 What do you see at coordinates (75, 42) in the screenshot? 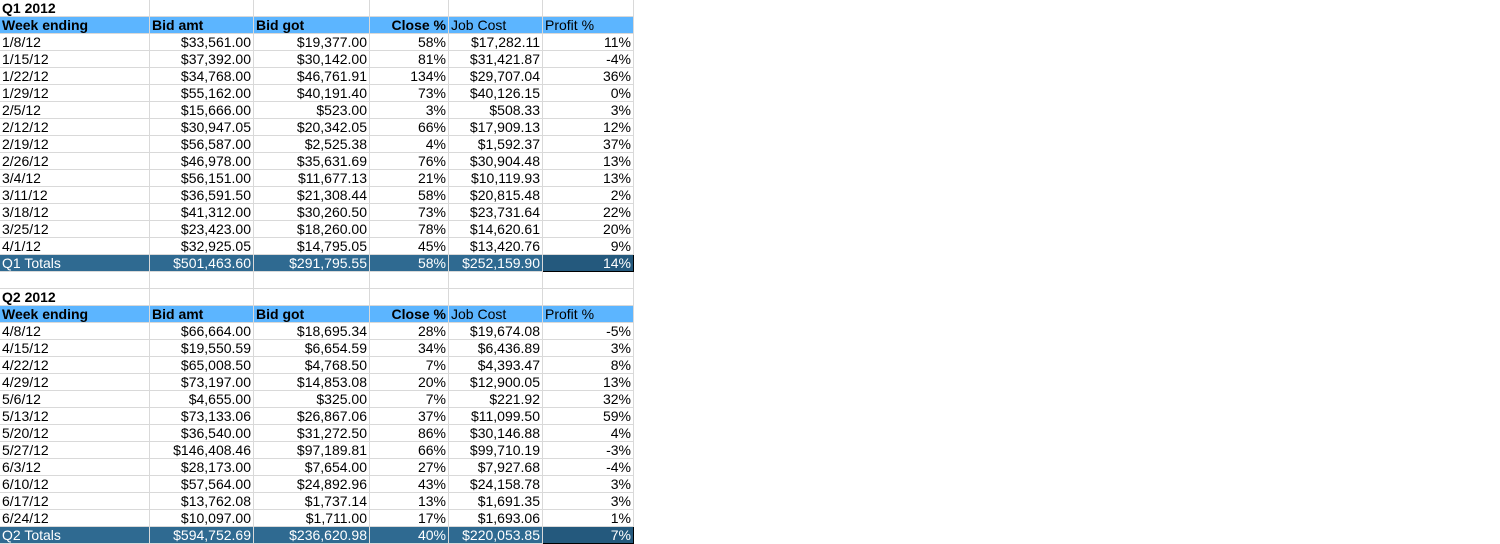
I see `data-cell: 1/8/12` at bounding box center [75, 42].